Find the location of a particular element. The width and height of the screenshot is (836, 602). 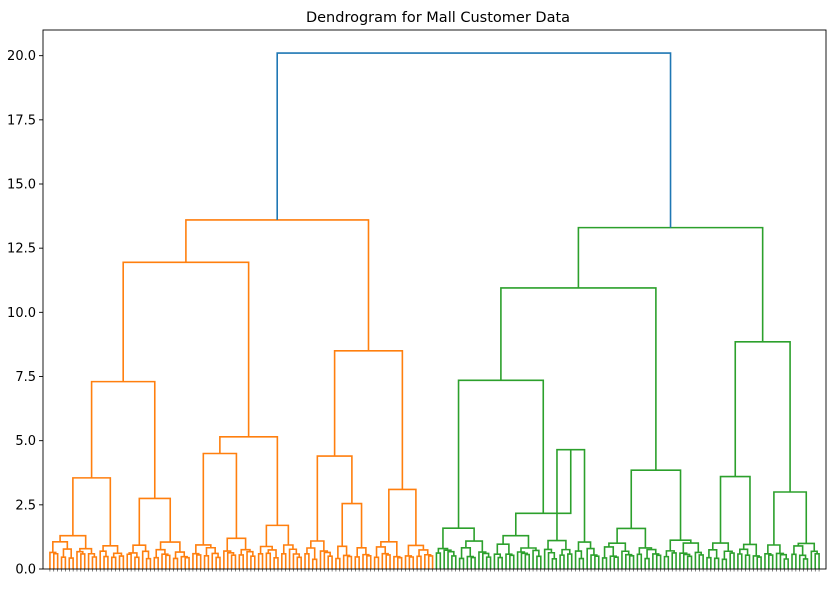

y-tick-label: 20.0 is located at coordinates (21, 56).